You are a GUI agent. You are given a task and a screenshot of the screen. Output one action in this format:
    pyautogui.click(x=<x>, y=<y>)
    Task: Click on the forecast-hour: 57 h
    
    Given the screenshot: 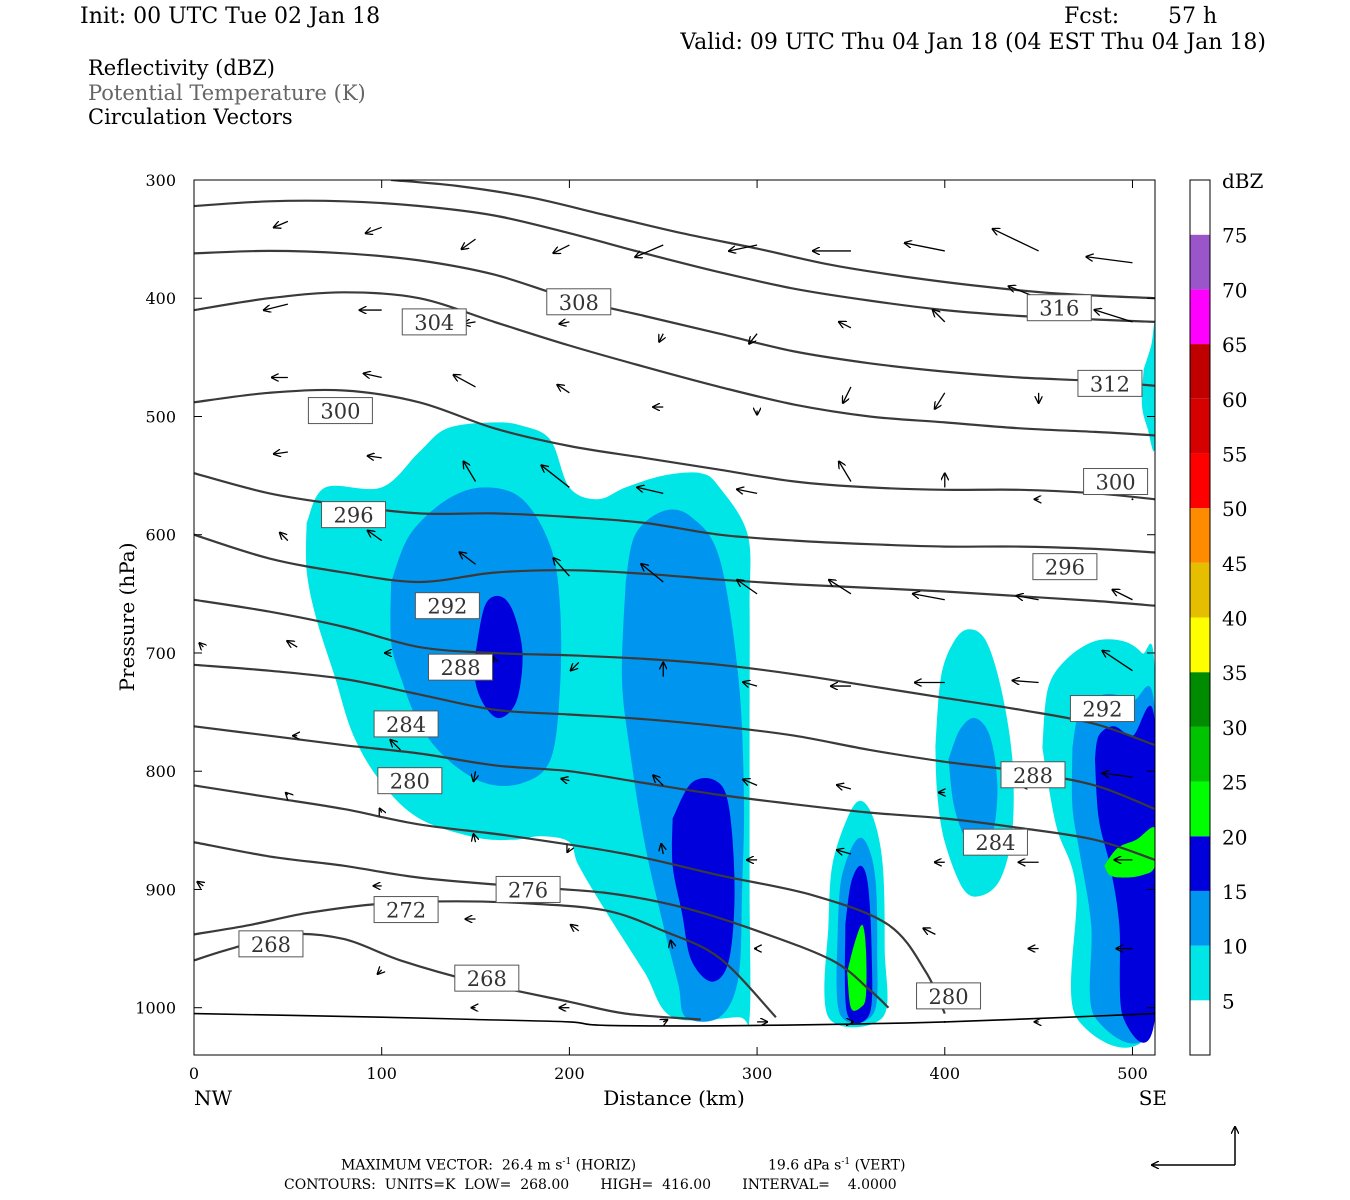 What is the action you would take?
    pyautogui.click(x=1193, y=16)
    